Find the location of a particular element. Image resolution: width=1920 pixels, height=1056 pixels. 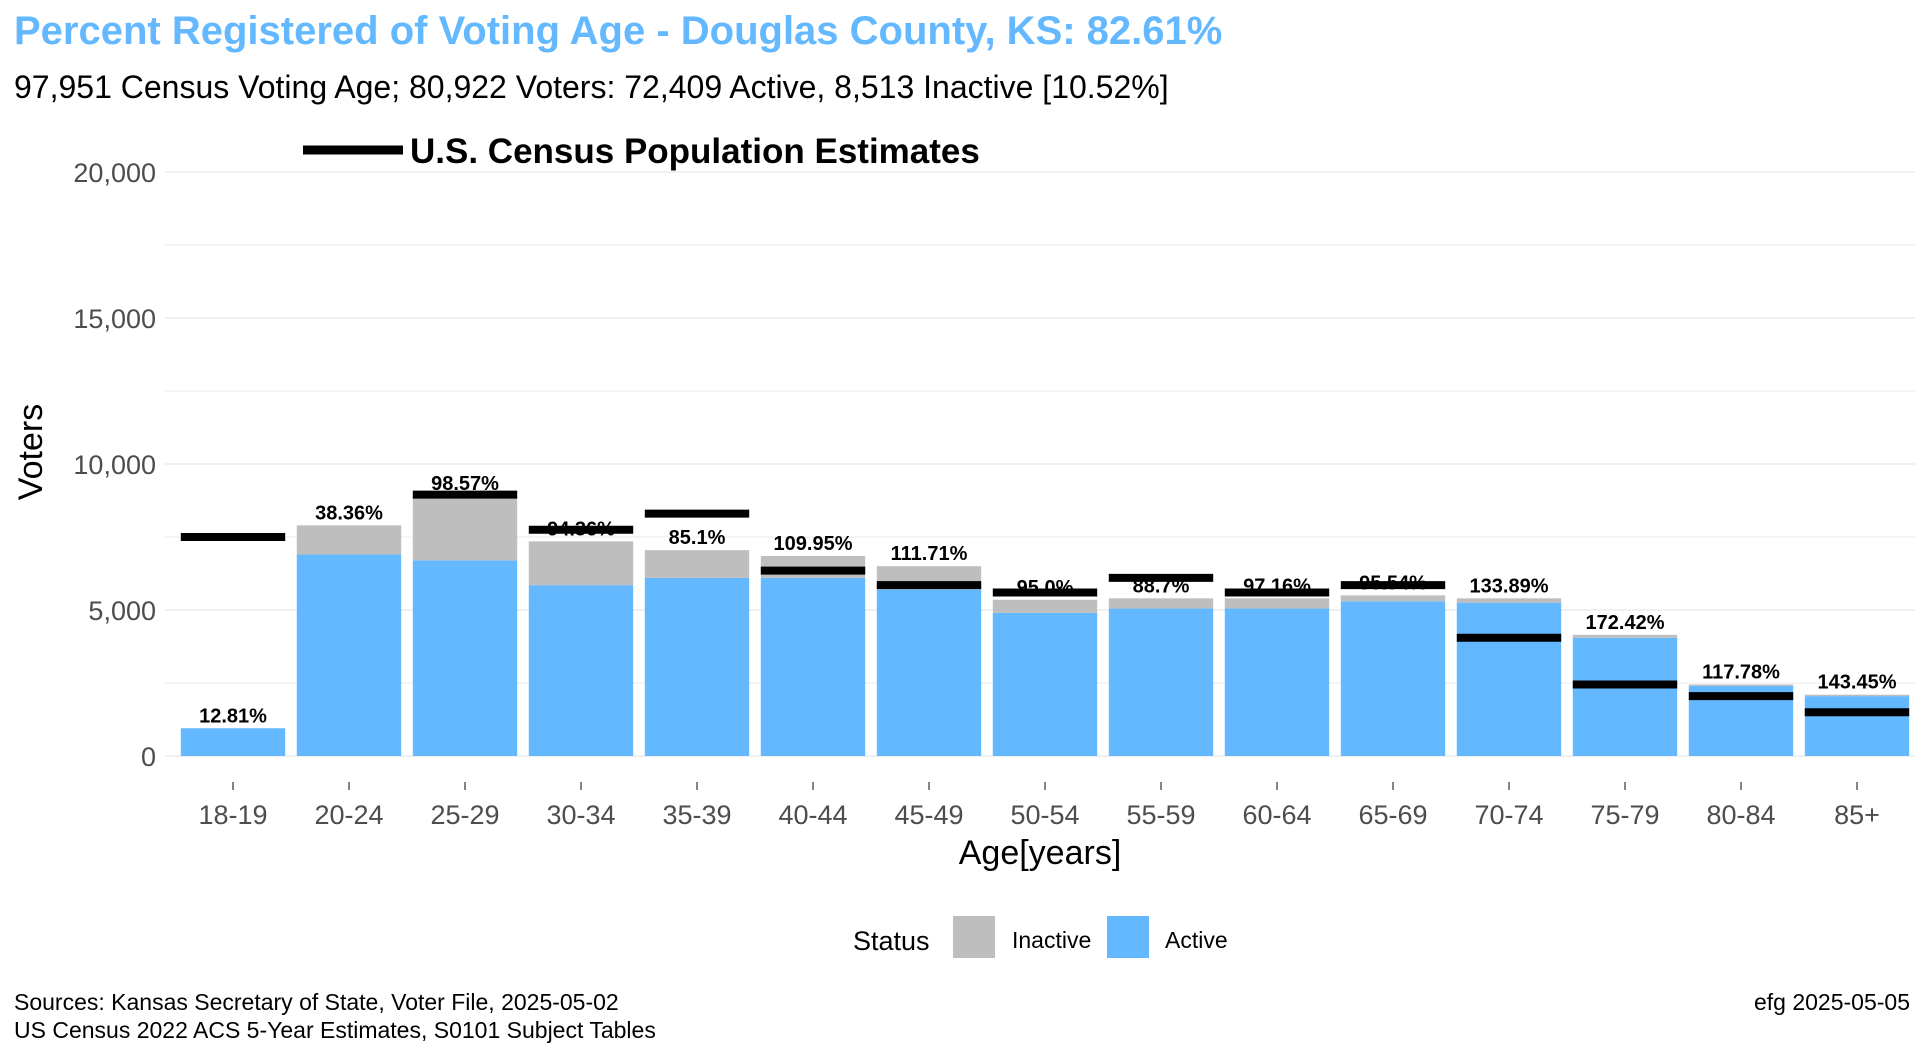

y-tick-label: 15,000 is located at coordinates (114, 319).